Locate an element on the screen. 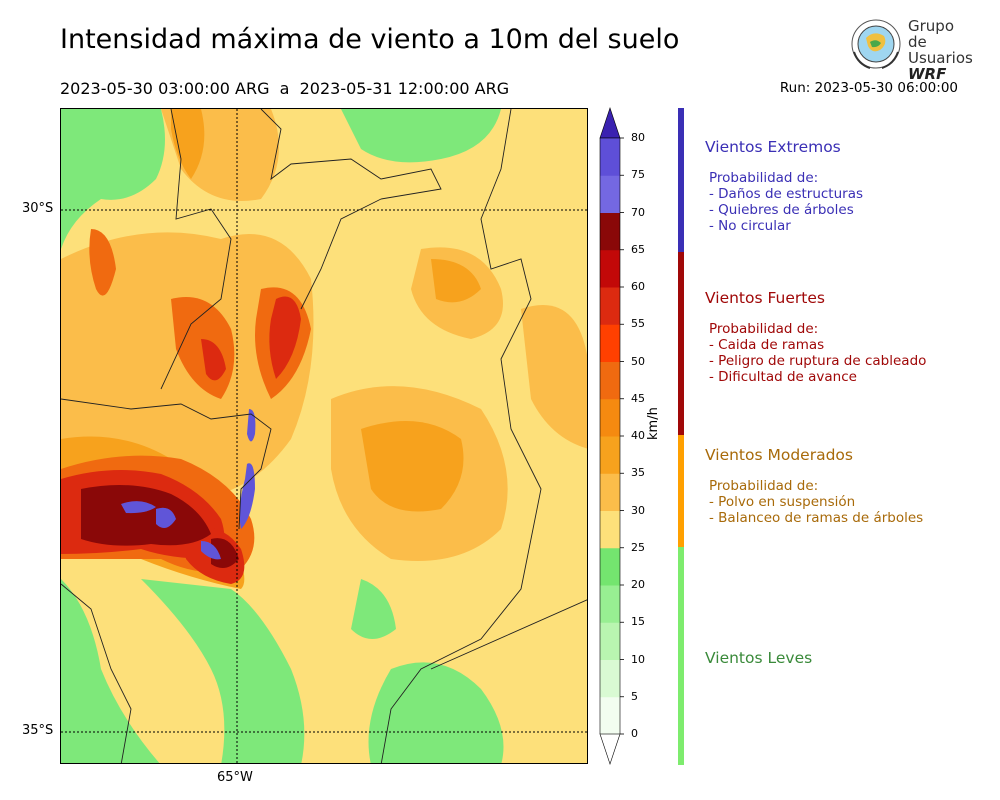  colorbar-tick-label: 30 is located at coordinates (638, 510).